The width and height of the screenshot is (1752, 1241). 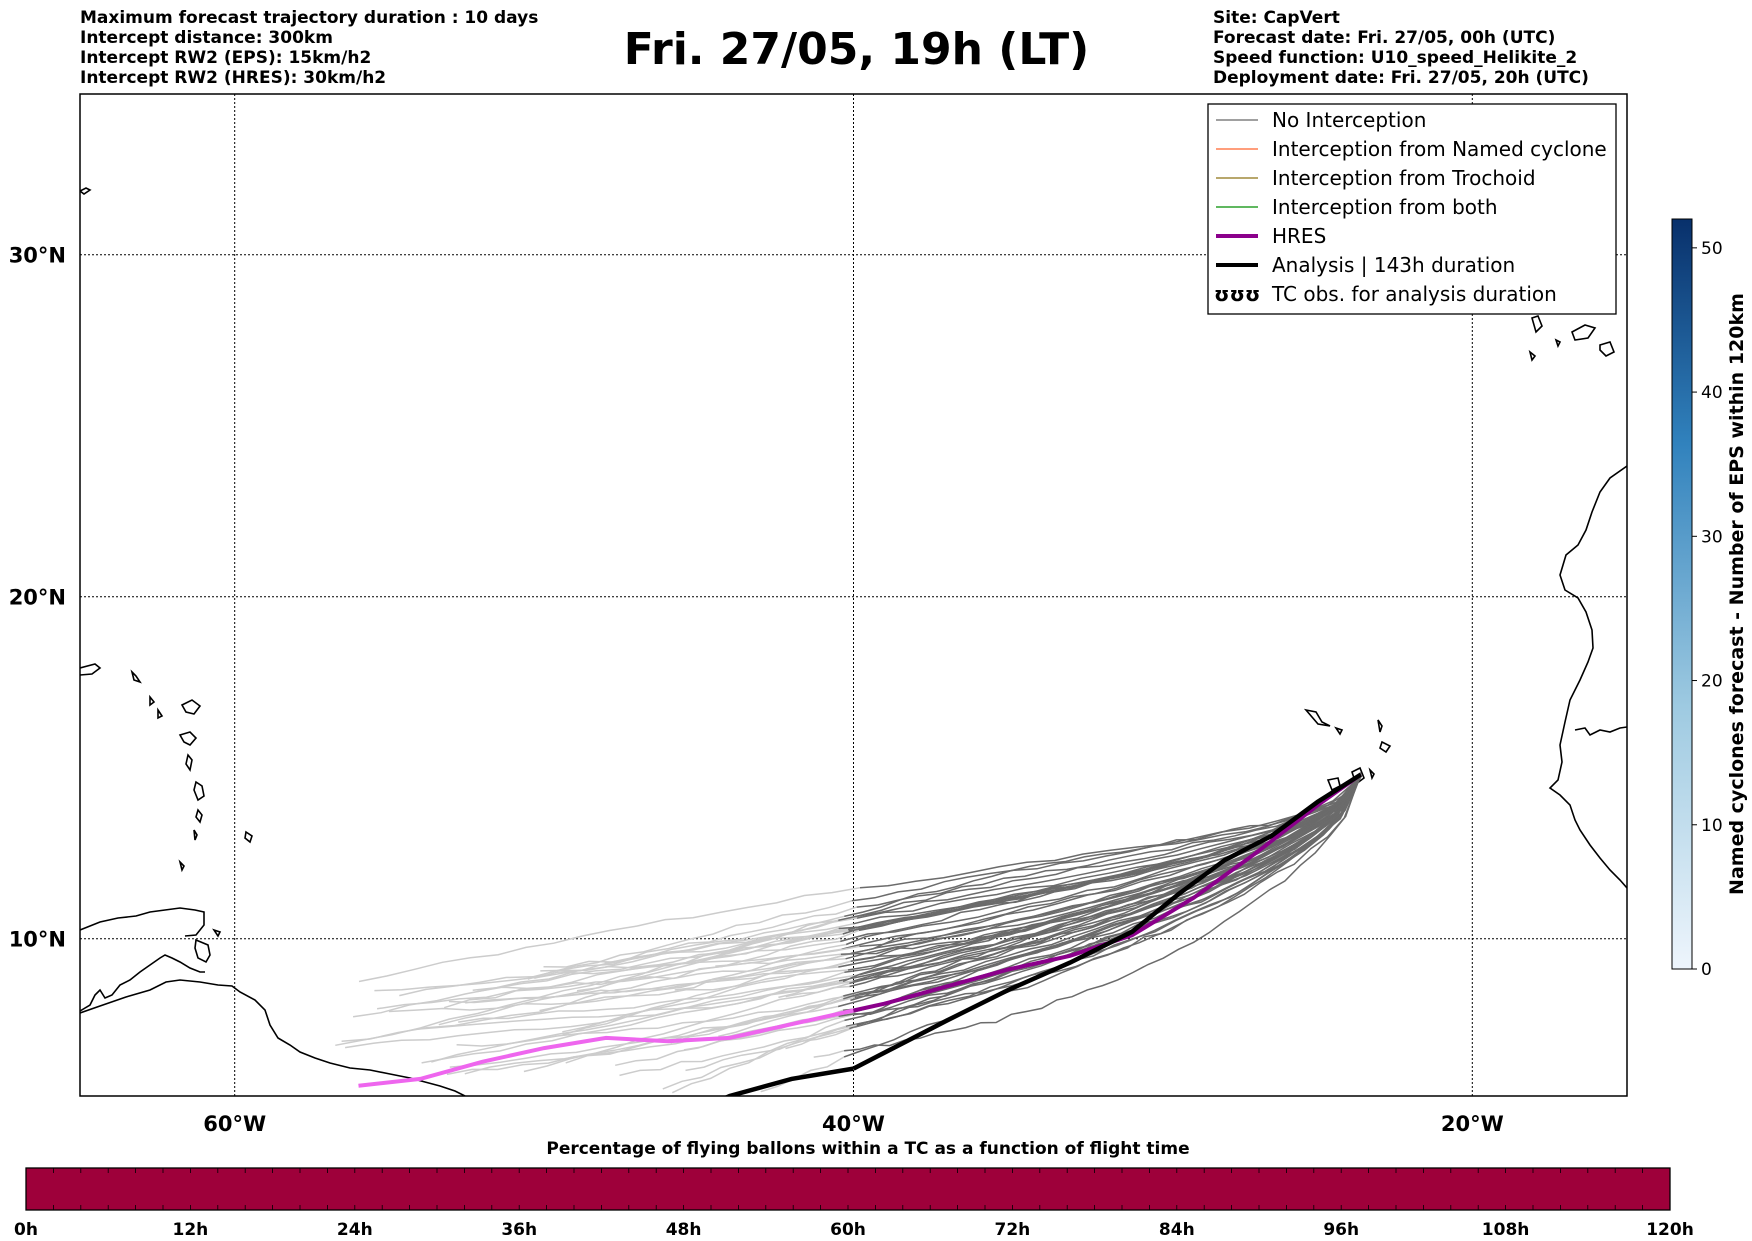 I want to click on coast-west-africa-detail, so click(x=1600, y=731).